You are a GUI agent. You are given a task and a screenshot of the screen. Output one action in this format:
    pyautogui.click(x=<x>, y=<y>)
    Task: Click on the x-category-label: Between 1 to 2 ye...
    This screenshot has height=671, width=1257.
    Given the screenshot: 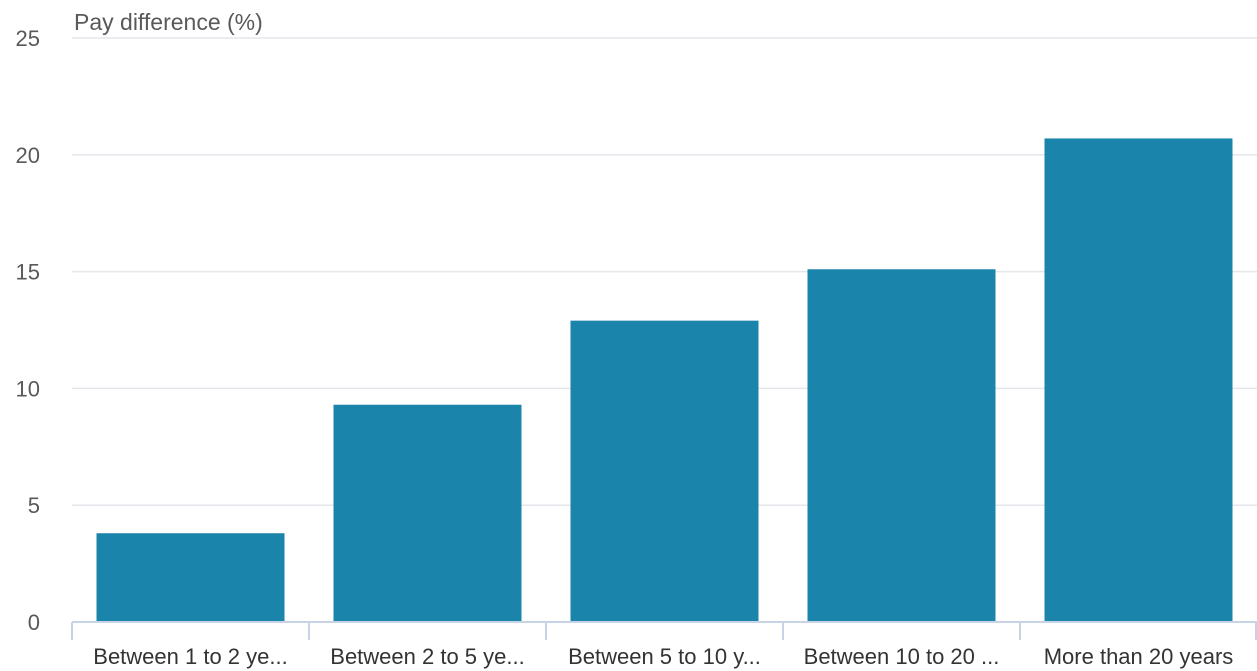 What is the action you would take?
    pyautogui.click(x=190, y=656)
    